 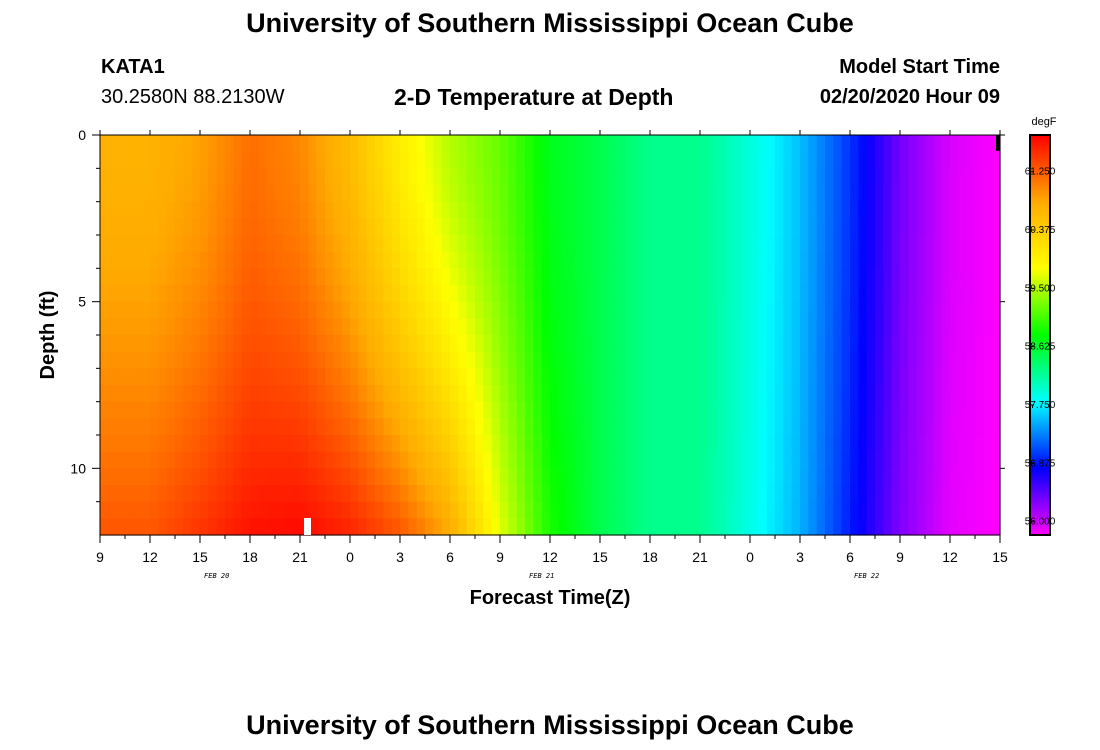 What do you see at coordinates (250, 557) in the screenshot?
I see `x-tick-label: 18` at bounding box center [250, 557].